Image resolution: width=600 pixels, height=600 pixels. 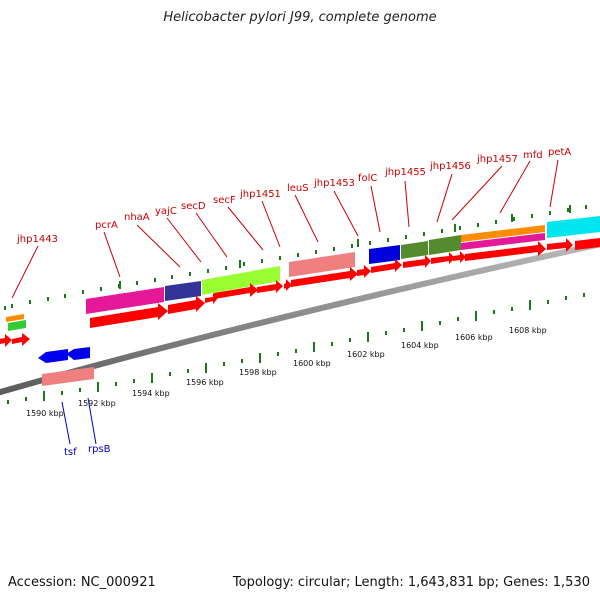 What do you see at coordinates (260, 194) in the screenshot?
I see `gene-label: jhp1451` at bounding box center [260, 194].